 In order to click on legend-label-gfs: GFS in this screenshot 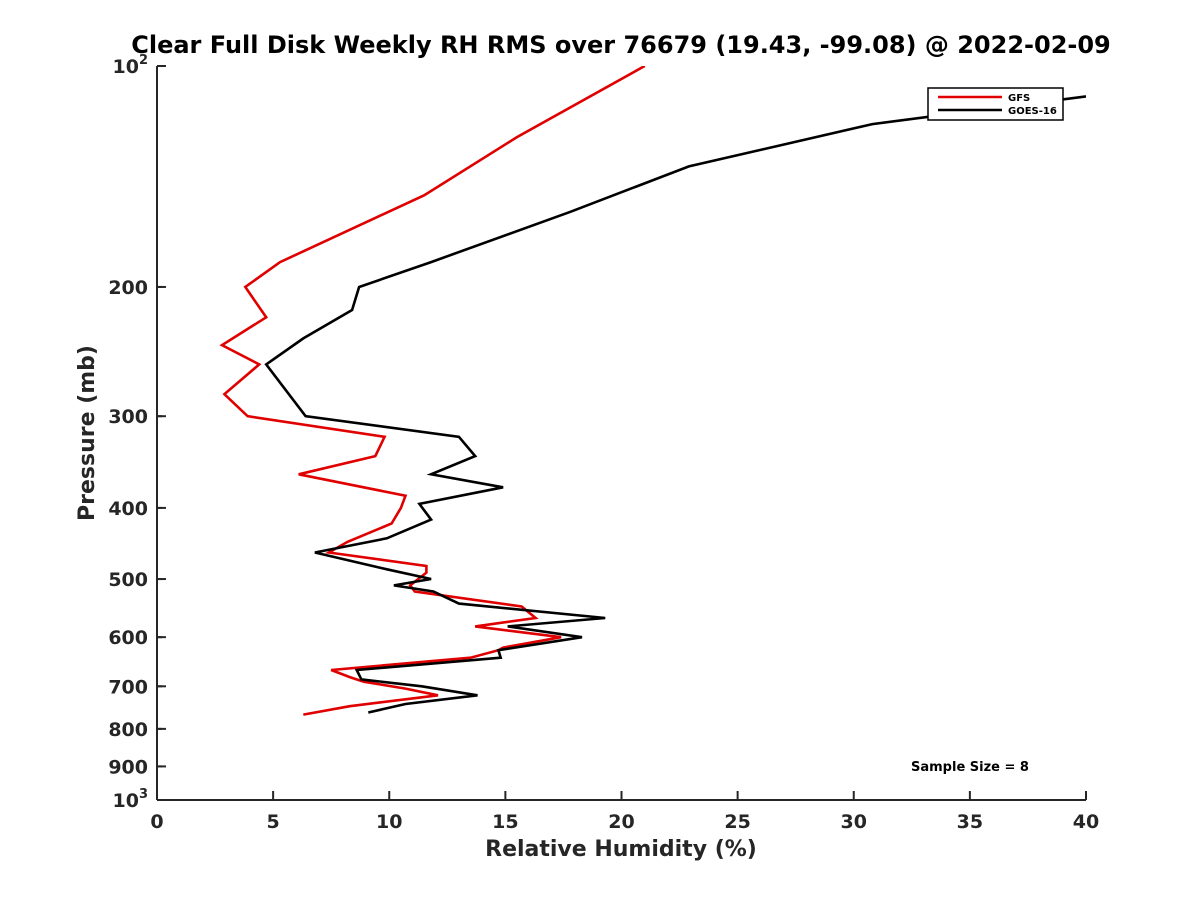, I will do `click(1019, 98)`.